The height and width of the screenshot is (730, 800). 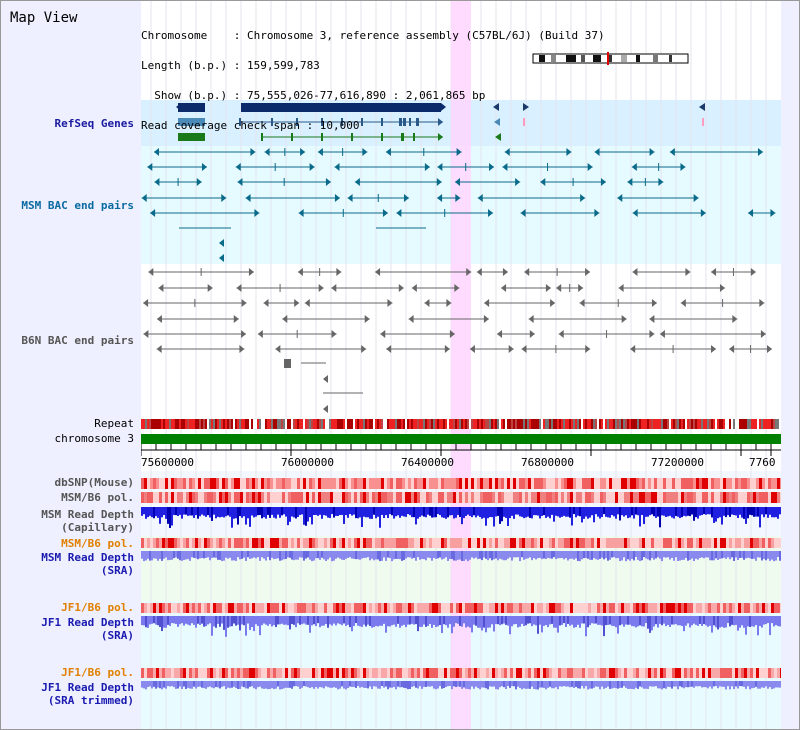 I want to click on track-label-b6n-bac: B6N BAC end pairs, so click(x=77, y=340).